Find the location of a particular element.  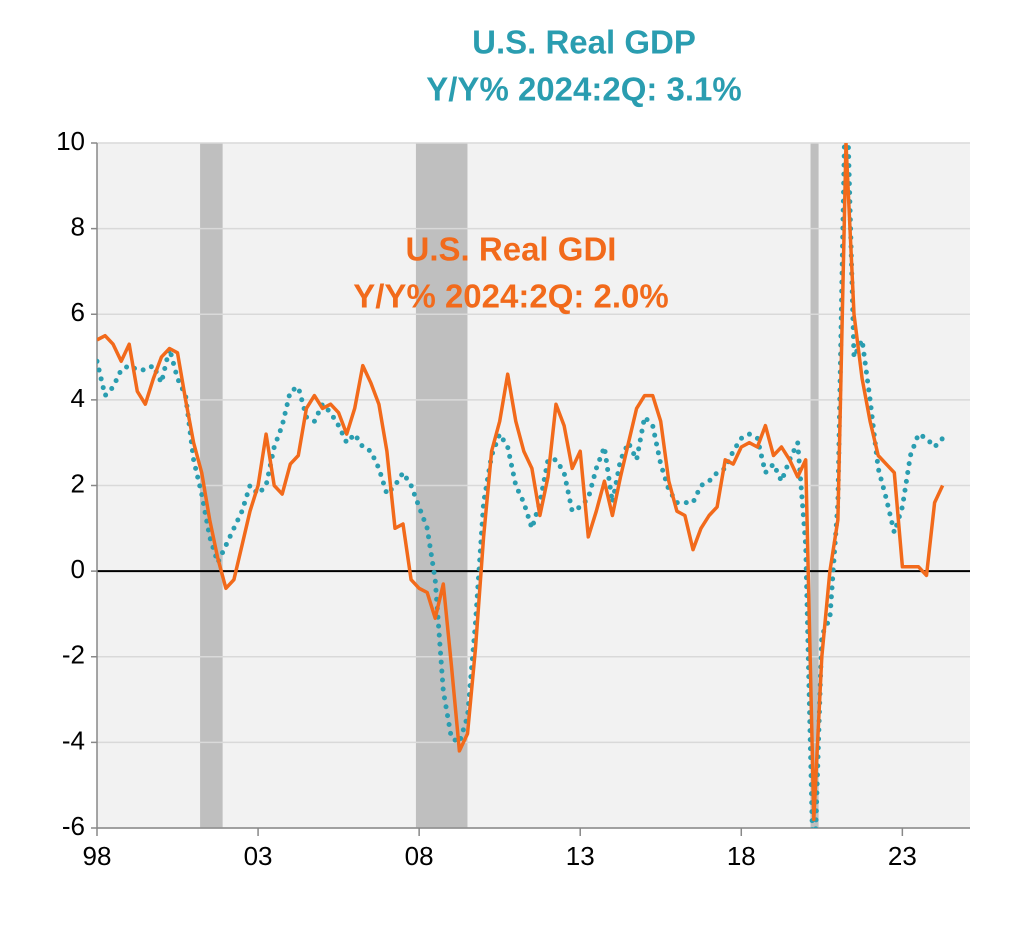

x-tick-label: 03 is located at coordinates (258, 856).